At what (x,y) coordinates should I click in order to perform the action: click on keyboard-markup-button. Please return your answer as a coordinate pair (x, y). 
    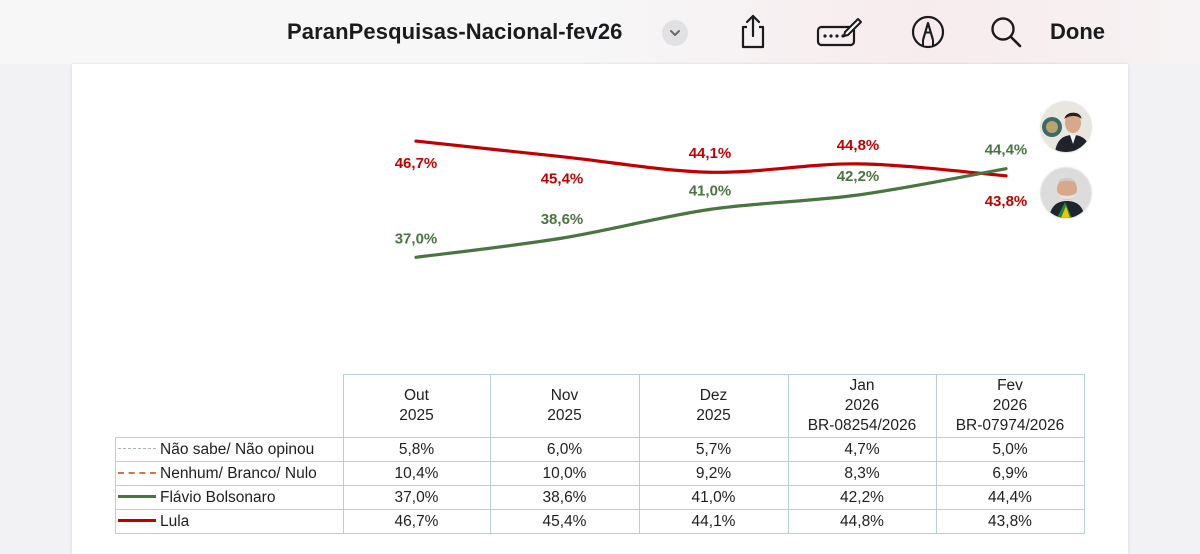
    Looking at the image, I should click on (839, 32).